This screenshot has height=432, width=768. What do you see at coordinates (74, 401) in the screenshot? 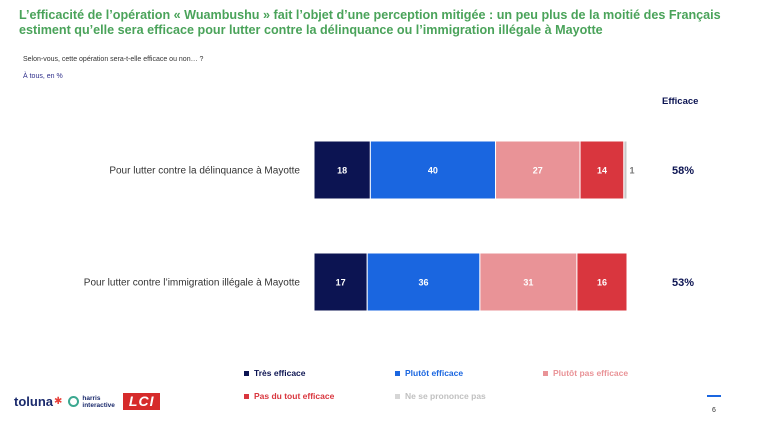
I see `harris-ring-icon` at bounding box center [74, 401].